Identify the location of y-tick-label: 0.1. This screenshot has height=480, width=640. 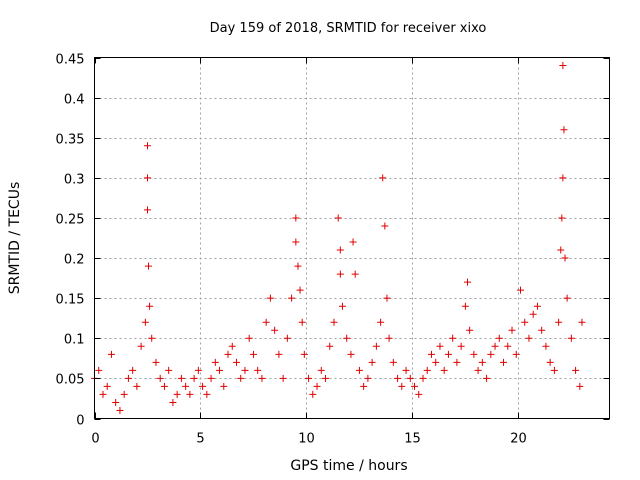
(74, 340).